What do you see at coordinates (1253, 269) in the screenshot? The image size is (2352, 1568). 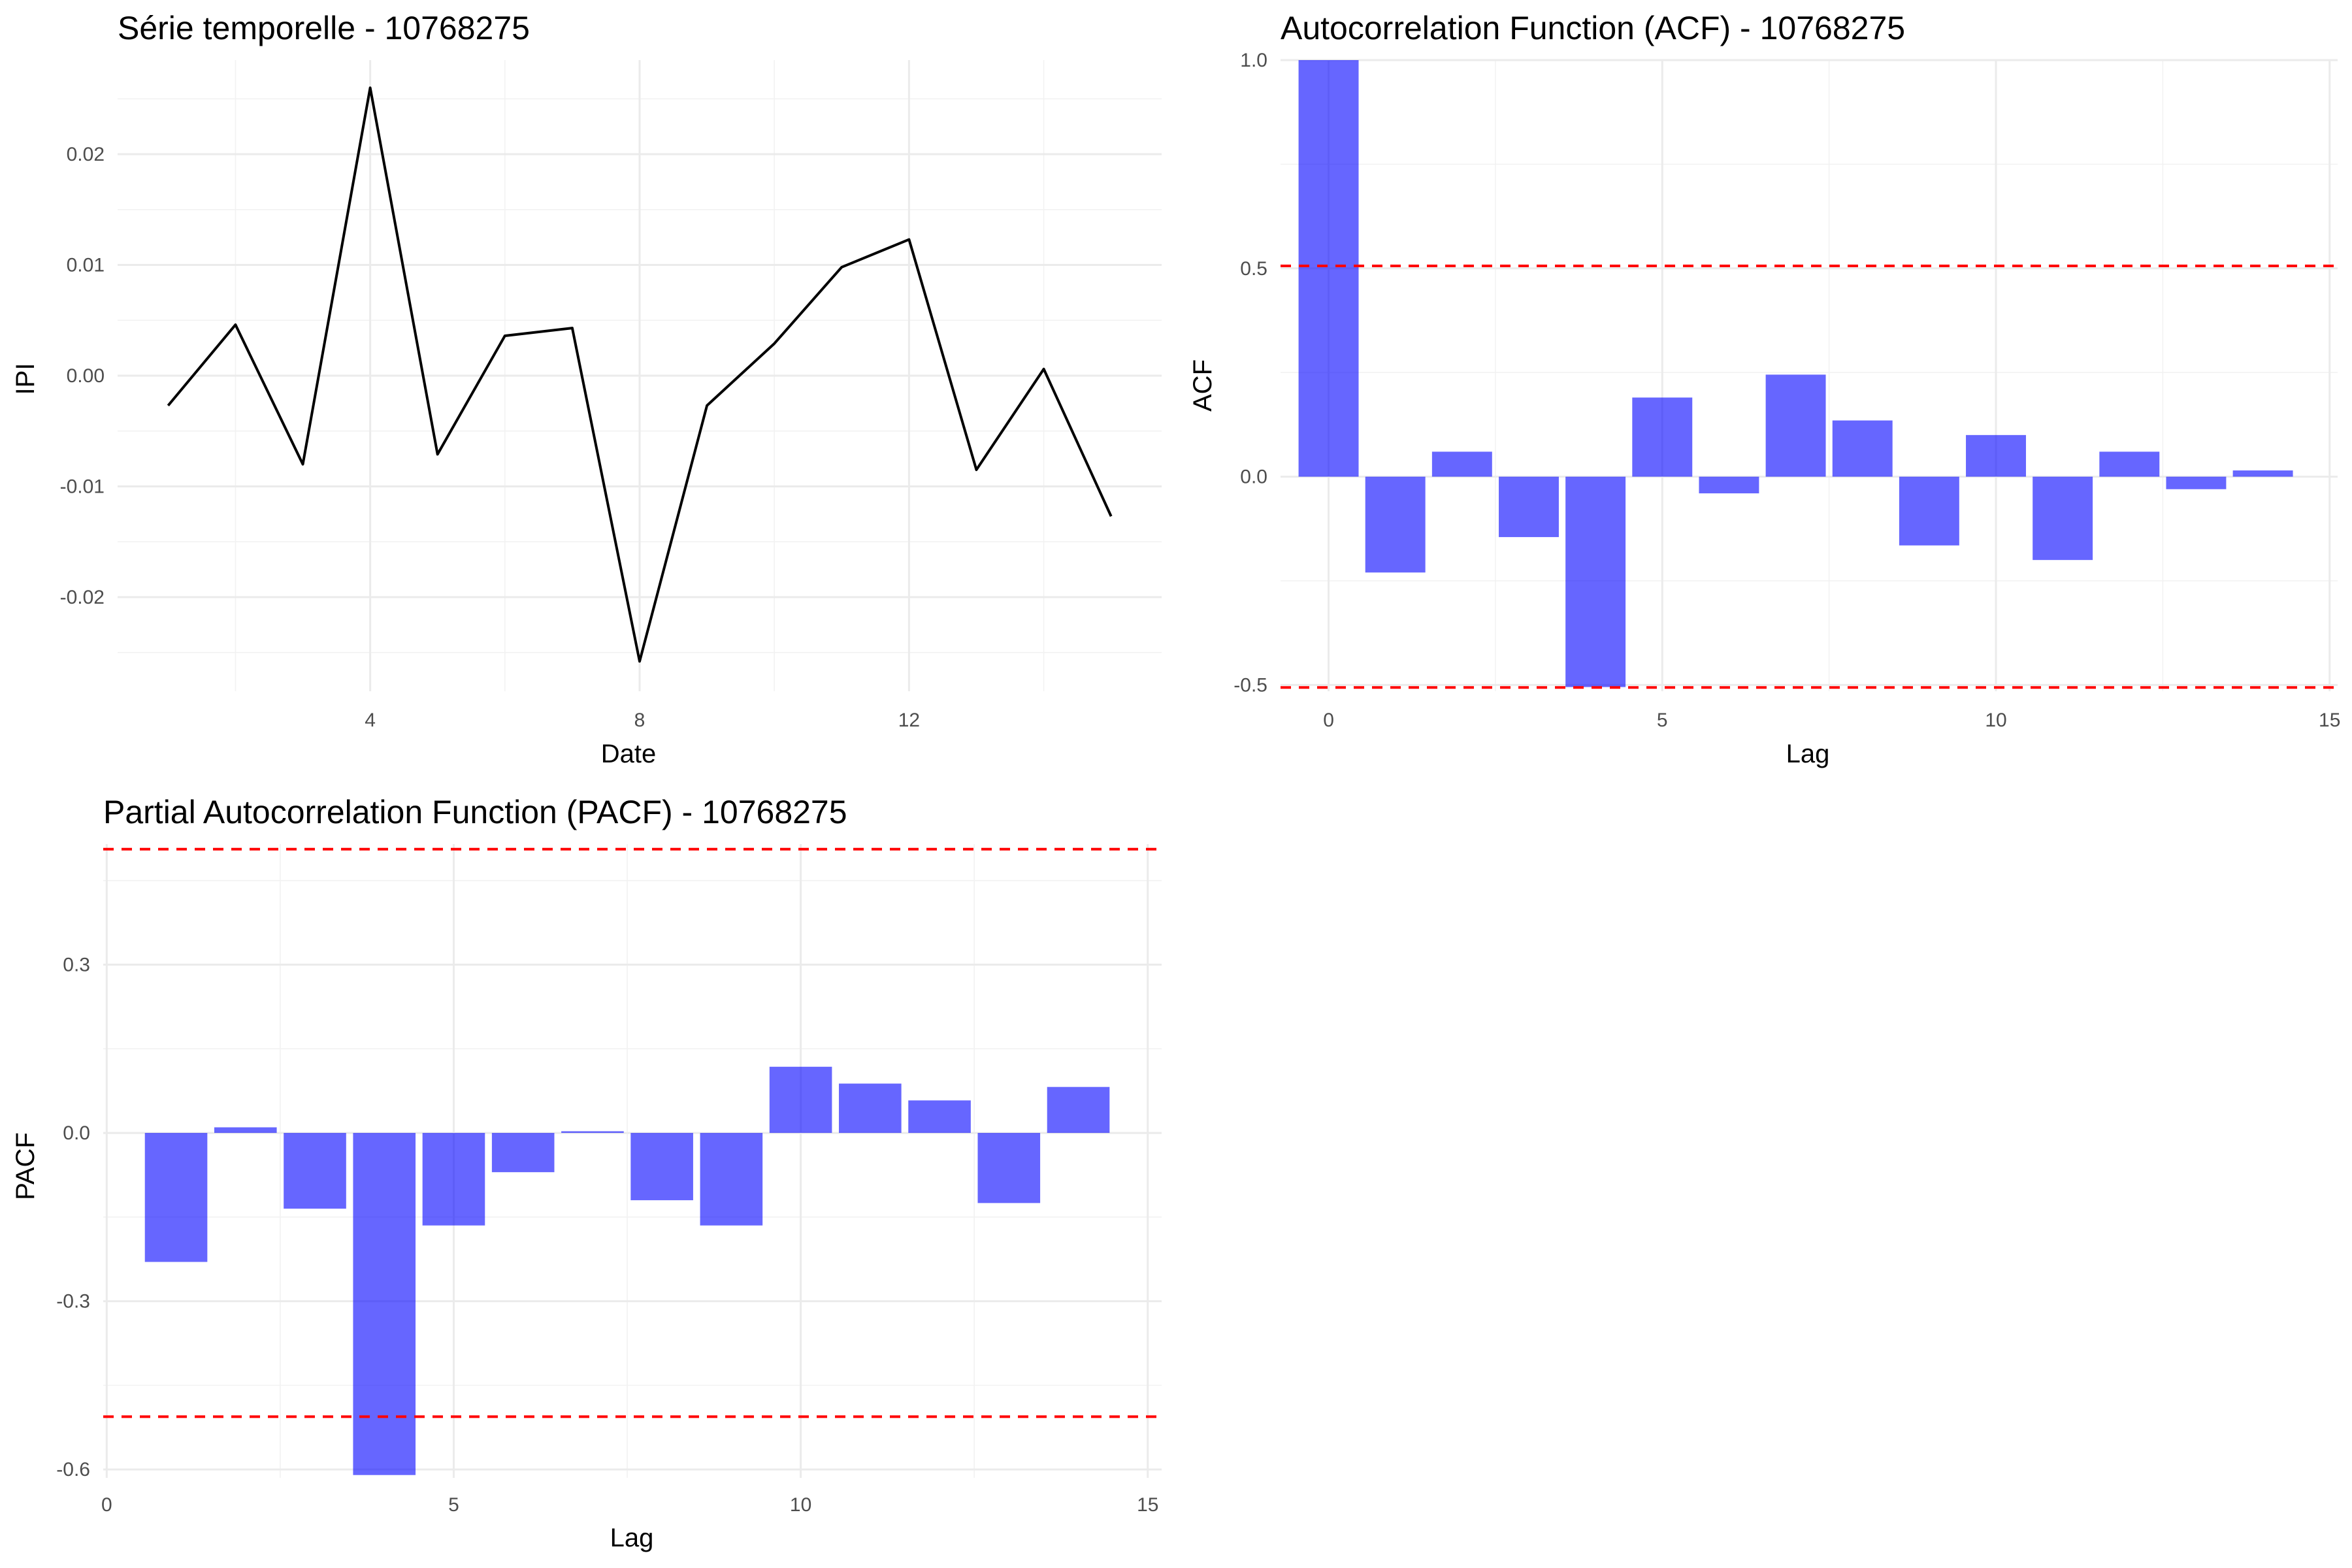 I see `acf-y-tick-label: 0.5` at bounding box center [1253, 269].